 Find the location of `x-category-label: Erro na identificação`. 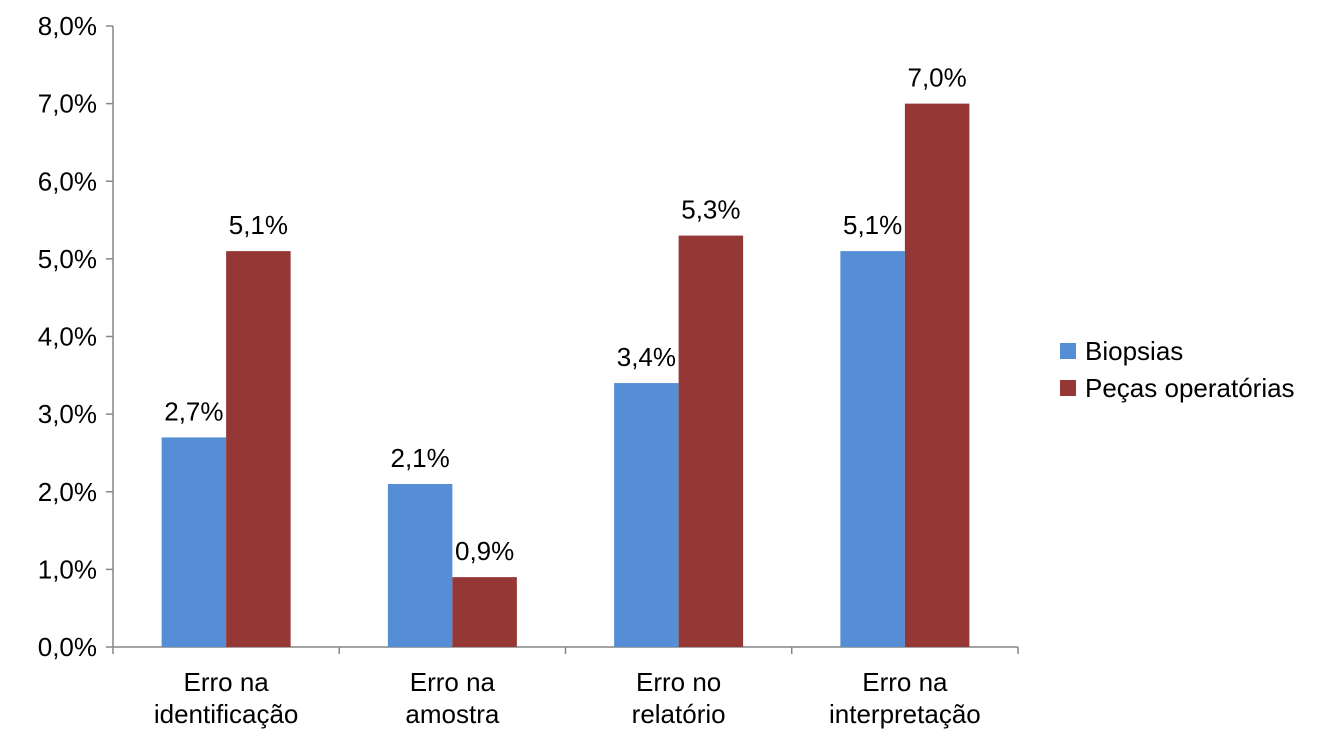

x-category-label: Erro na identificação is located at coordinates (226, 698).